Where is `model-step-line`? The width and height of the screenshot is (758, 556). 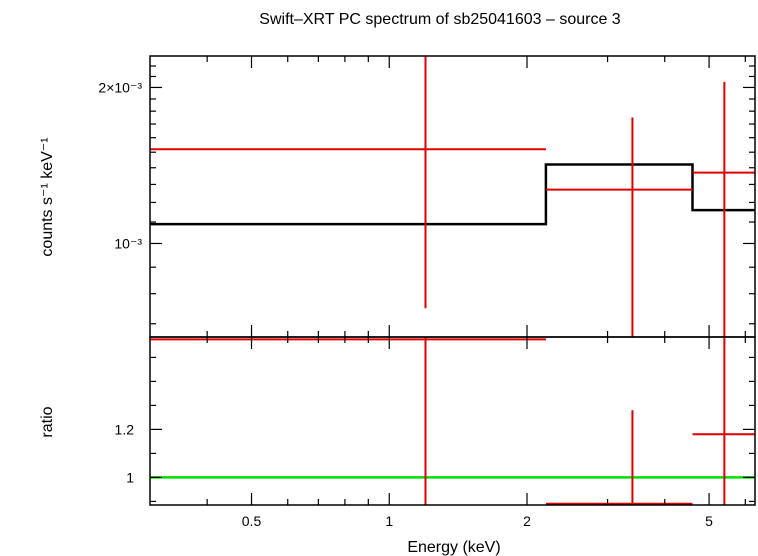
model-step-line is located at coordinates (452, 194).